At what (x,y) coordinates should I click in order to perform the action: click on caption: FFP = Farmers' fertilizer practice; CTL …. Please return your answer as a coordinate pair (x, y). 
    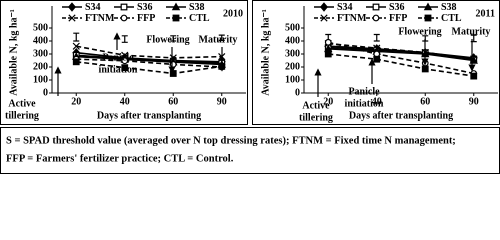
    Looking at the image, I should click on (120, 158).